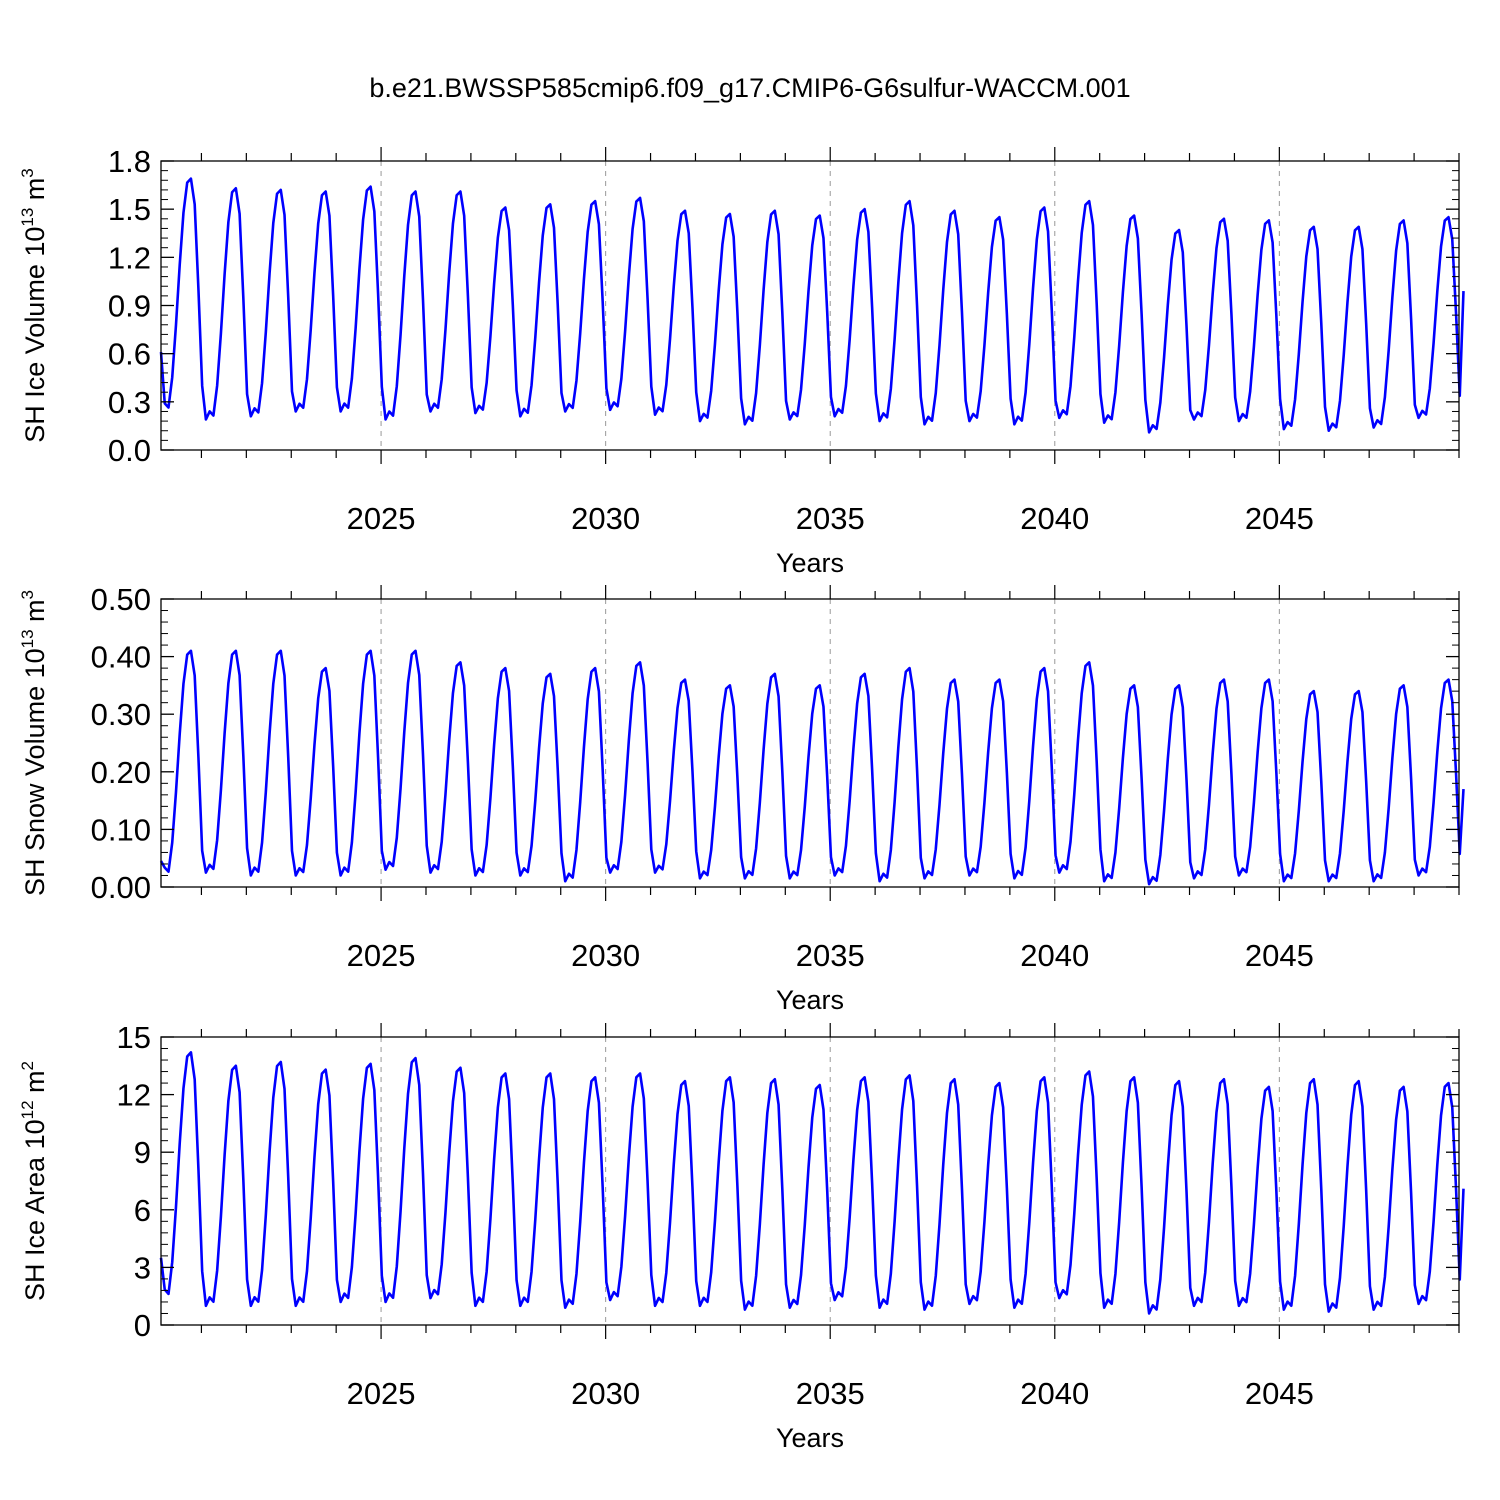 This screenshot has width=1500, height=1500. I want to click on y-axis-label: SH Ice Volume 1013 m3, so click(34, 305).